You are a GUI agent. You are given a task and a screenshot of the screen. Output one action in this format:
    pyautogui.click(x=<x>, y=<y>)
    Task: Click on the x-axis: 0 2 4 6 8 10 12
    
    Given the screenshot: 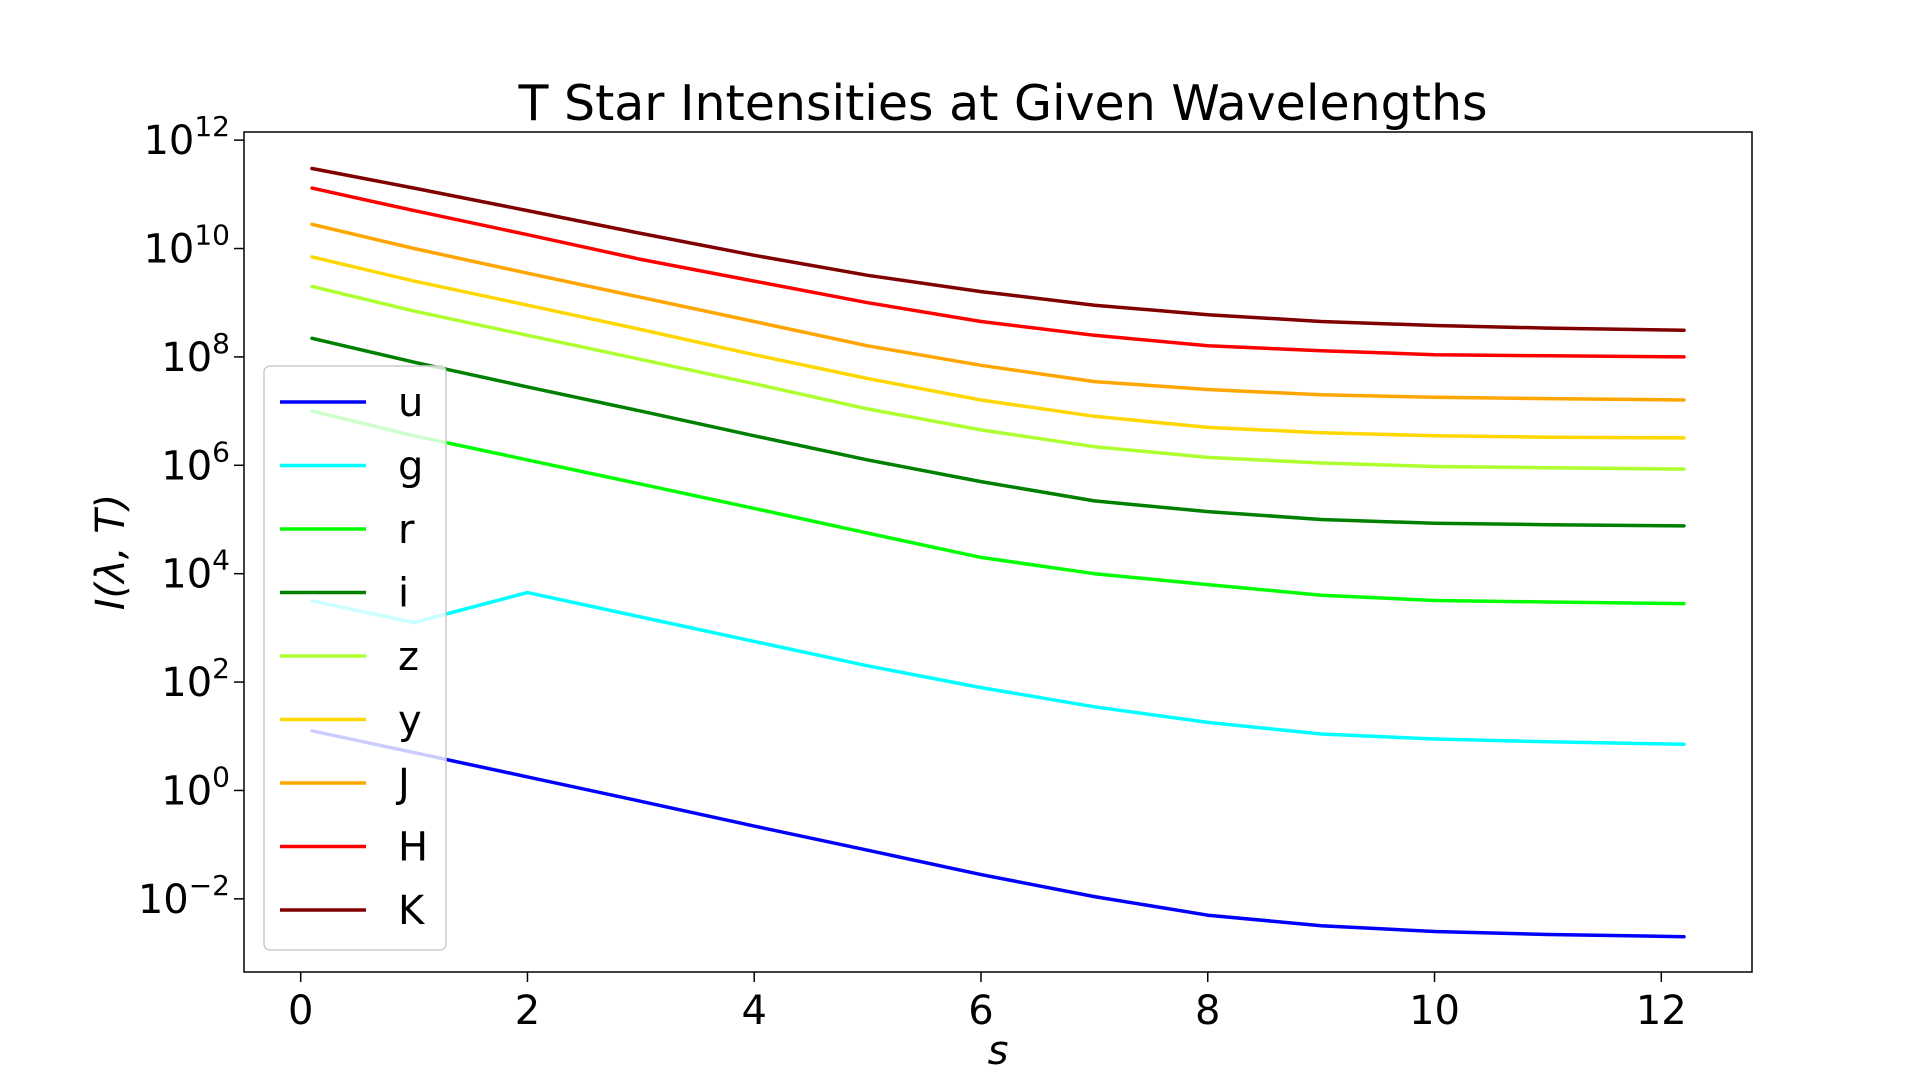 What is the action you would take?
    pyautogui.click(x=987, y=1003)
    